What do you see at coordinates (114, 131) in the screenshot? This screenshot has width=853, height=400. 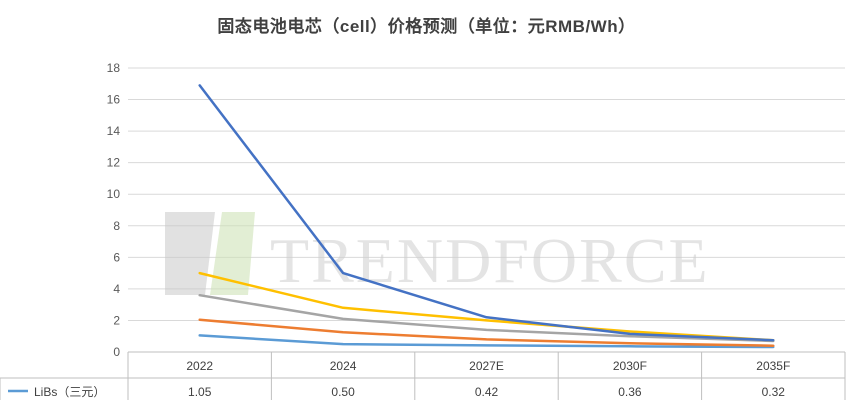 I see `y-tick-label: 14` at bounding box center [114, 131].